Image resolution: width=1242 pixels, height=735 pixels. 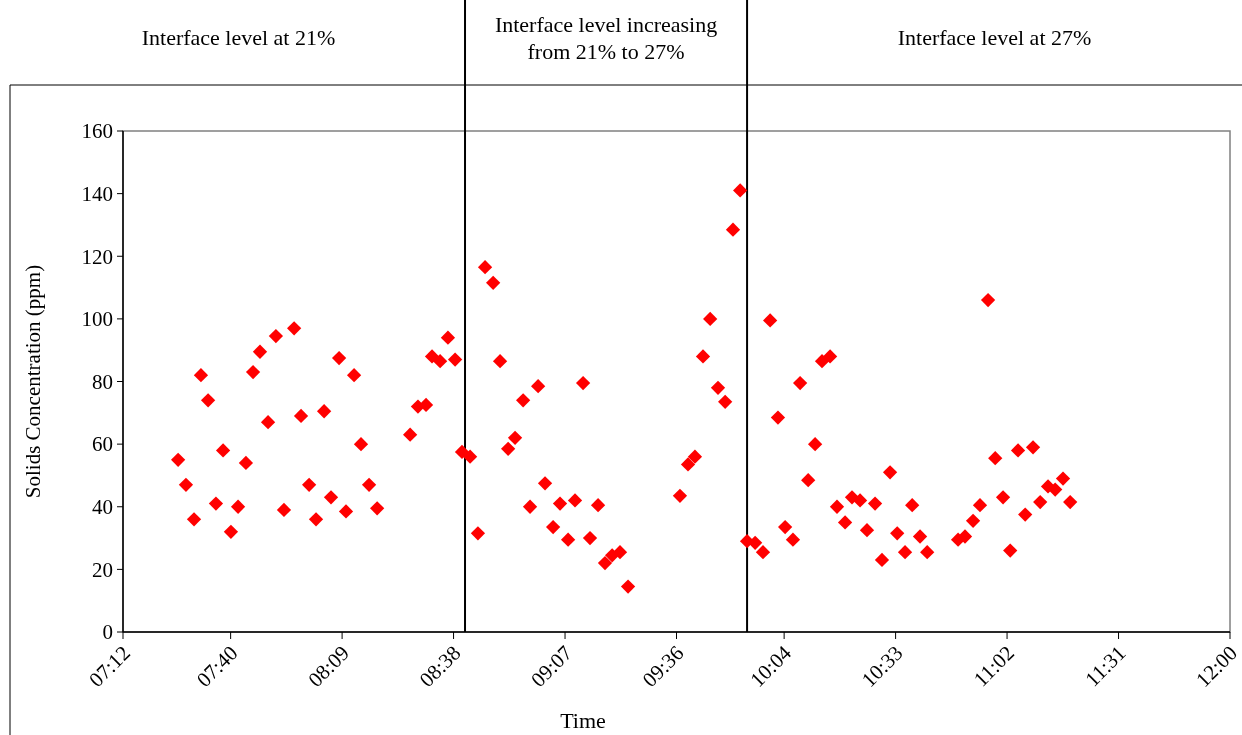 What do you see at coordinates (97, 256) in the screenshot?
I see `y-tick-label: 120` at bounding box center [97, 256].